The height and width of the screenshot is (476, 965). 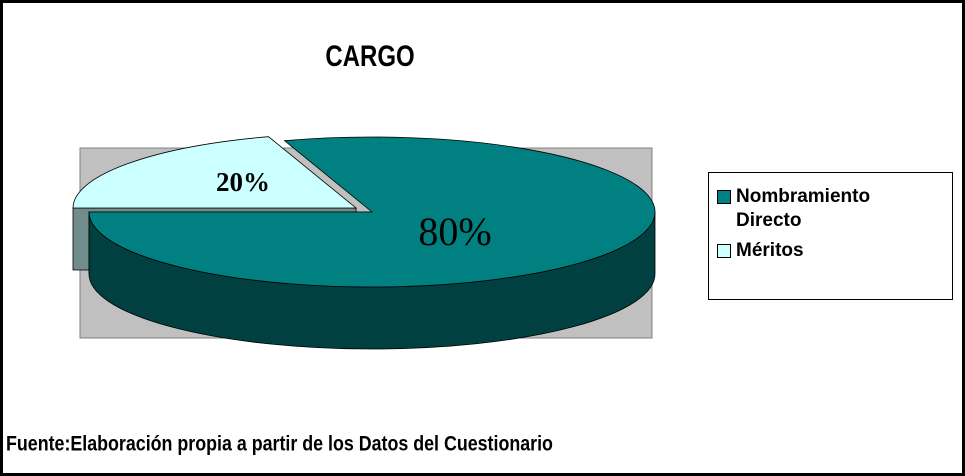 I want to click on legend: Nombramiento Directo Méritos, so click(x=830, y=236).